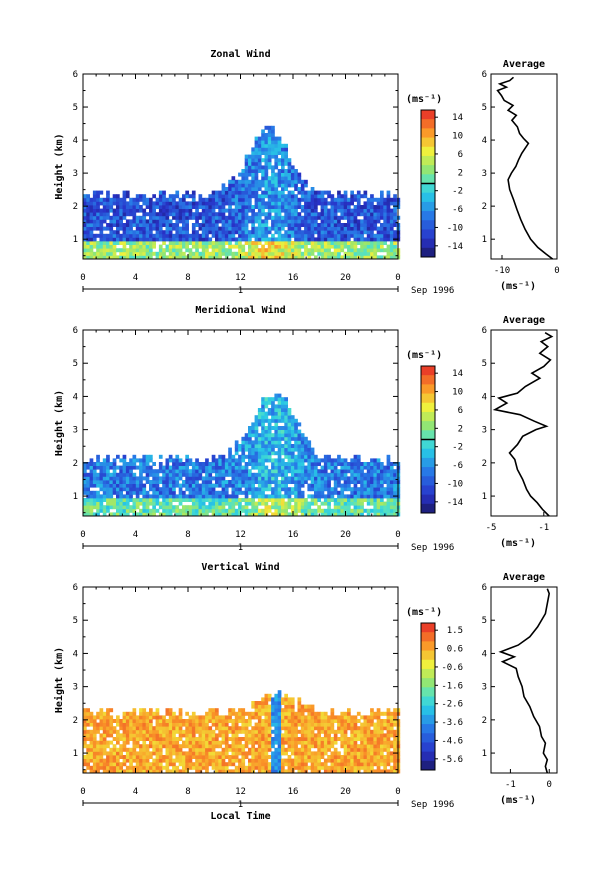 This screenshot has height=873, width=612. Describe the element at coordinates (240, 178) in the screenshot. I see `x-axis-ticks: 0 4 8 12 16 20 0` at that location.